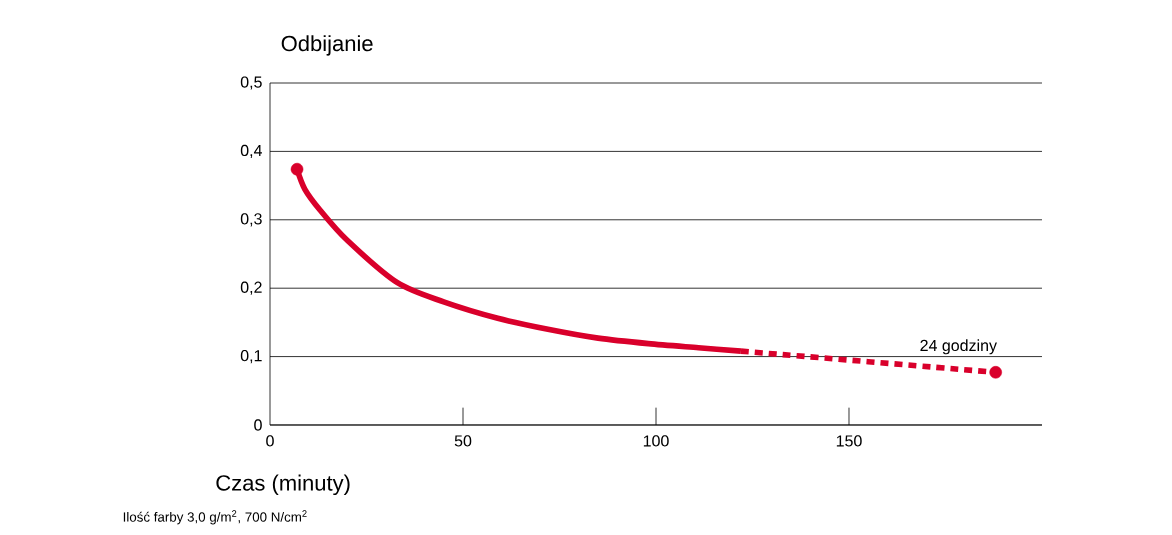 The width and height of the screenshot is (1172, 535). What do you see at coordinates (215, 517) in the screenshot?
I see `text: Ilość farby 3,0 g/m$^{2}$, 700 N/cm$^{2}$` at bounding box center [215, 517].